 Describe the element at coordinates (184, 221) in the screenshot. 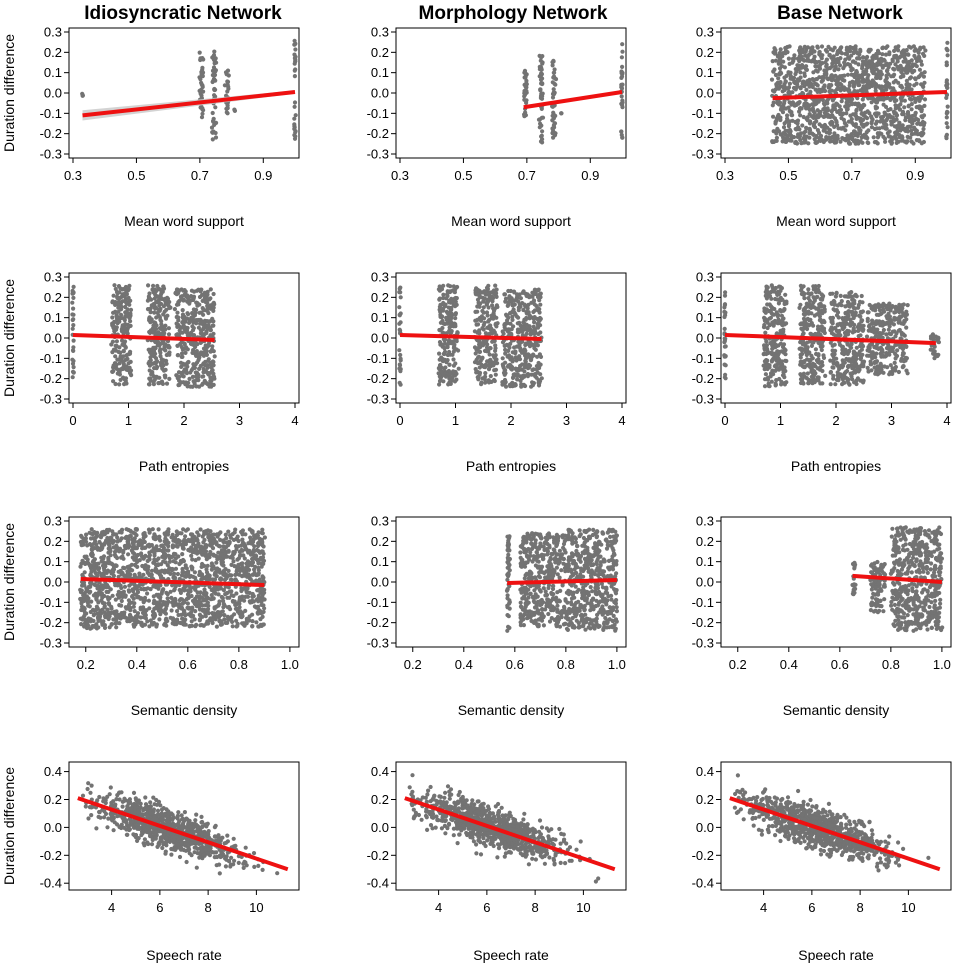

I see `x-axis-label: Mean word support` at that location.